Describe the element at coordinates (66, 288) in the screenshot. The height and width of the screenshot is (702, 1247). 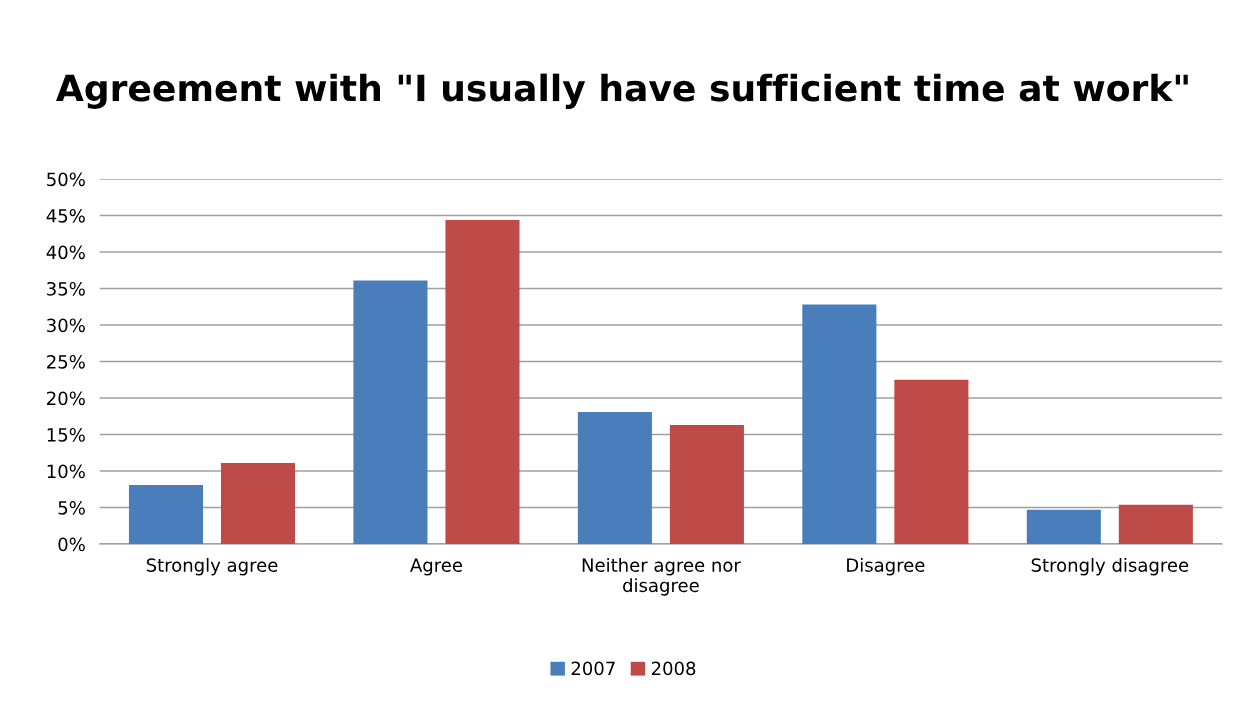
I see `y-tick-label: 35%` at that location.